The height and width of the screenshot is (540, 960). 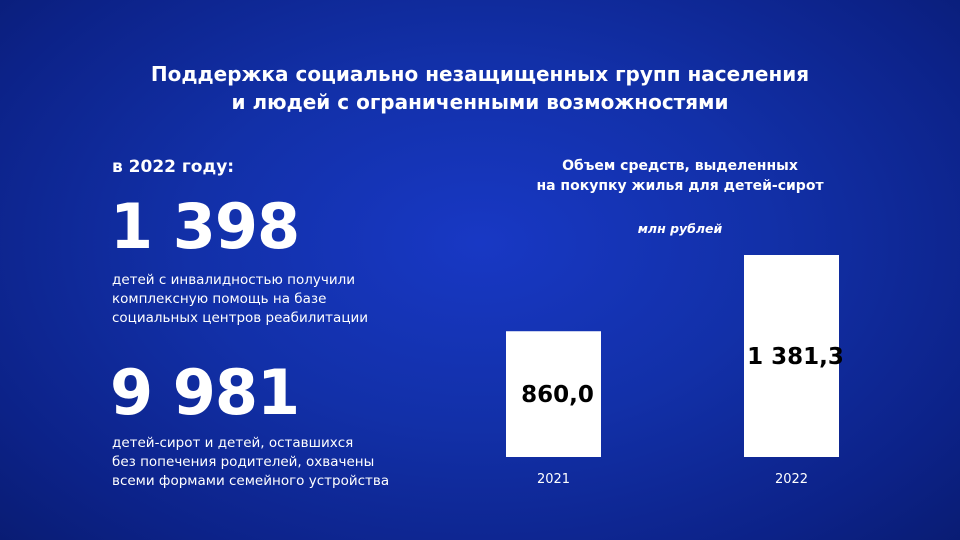 What do you see at coordinates (243, 462) in the screenshot?
I see `desc-line: без попечения родителей, охвачены` at bounding box center [243, 462].